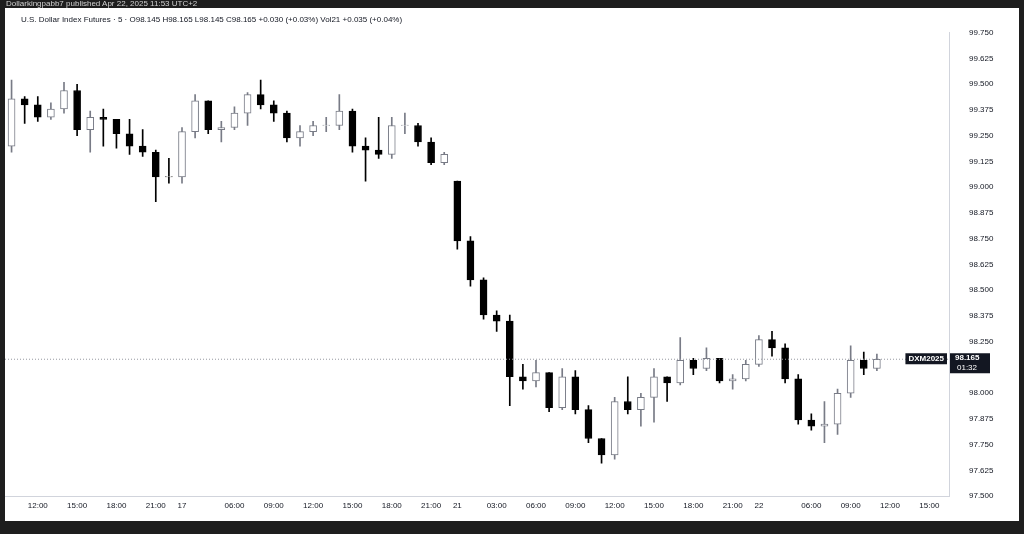  What do you see at coordinates (982, 84) in the screenshot?
I see `y-tick-label: 99.500` at bounding box center [982, 84].